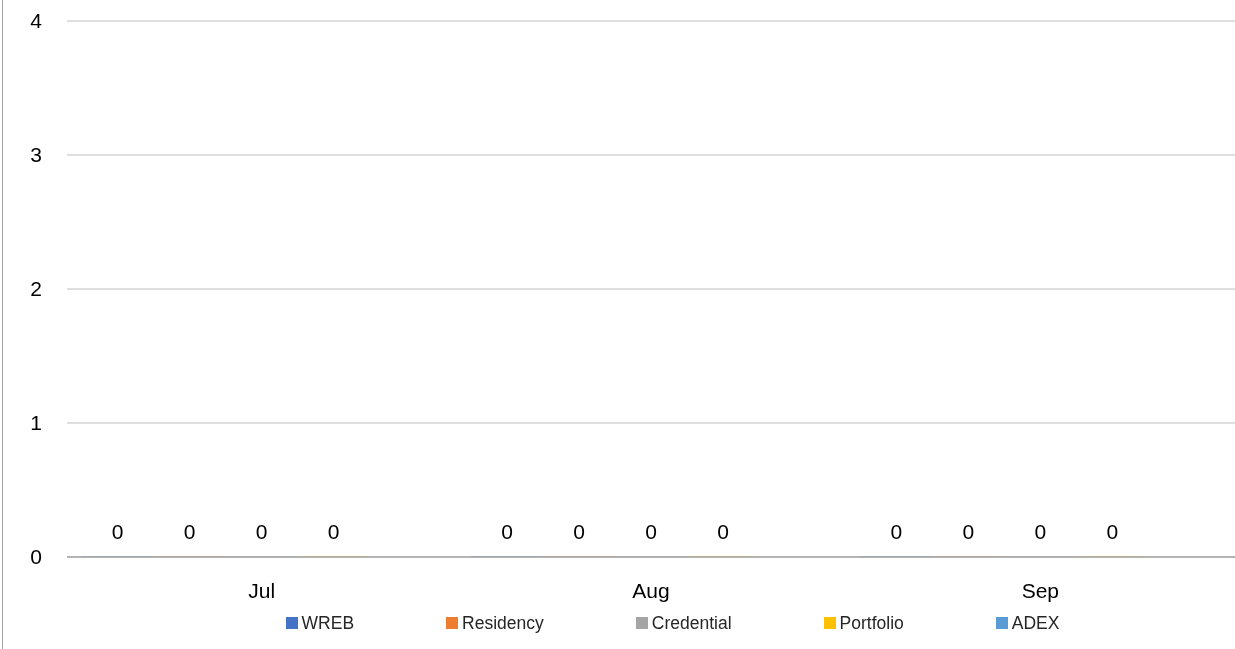  Describe the element at coordinates (503, 623) in the screenshot. I see `legend-label: Residency` at that location.